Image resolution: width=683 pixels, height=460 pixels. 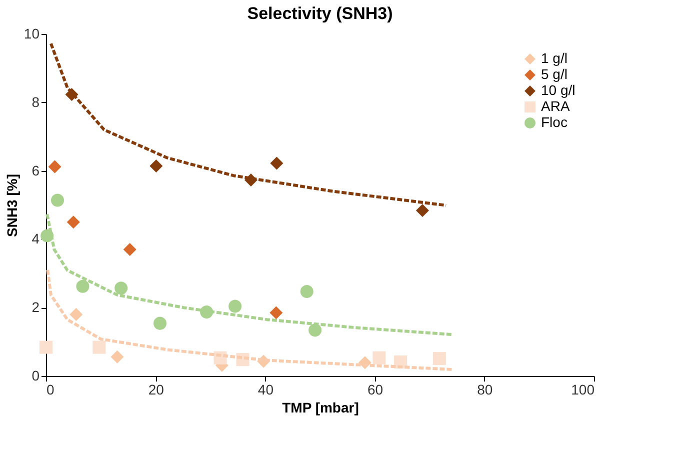 What do you see at coordinates (320, 13) in the screenshot?
I see `chart-title: Selectivity (SNH3)` at bounding box center [320, 13].